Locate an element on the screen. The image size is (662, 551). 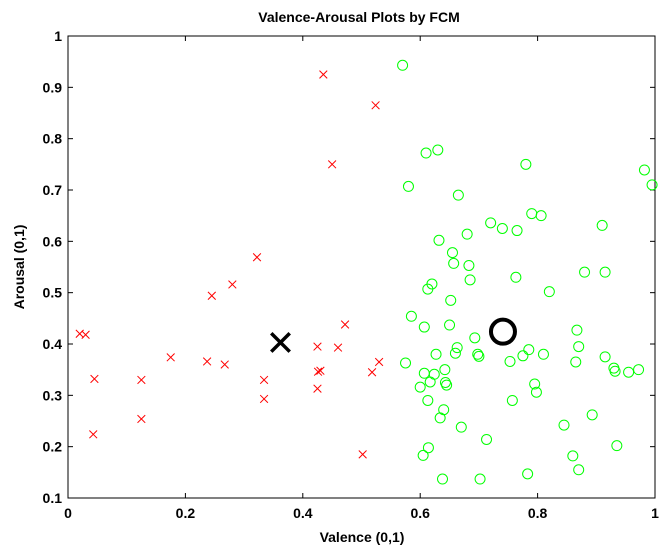
y-tick-label: 0.6 is located at coordinates (53, 241).